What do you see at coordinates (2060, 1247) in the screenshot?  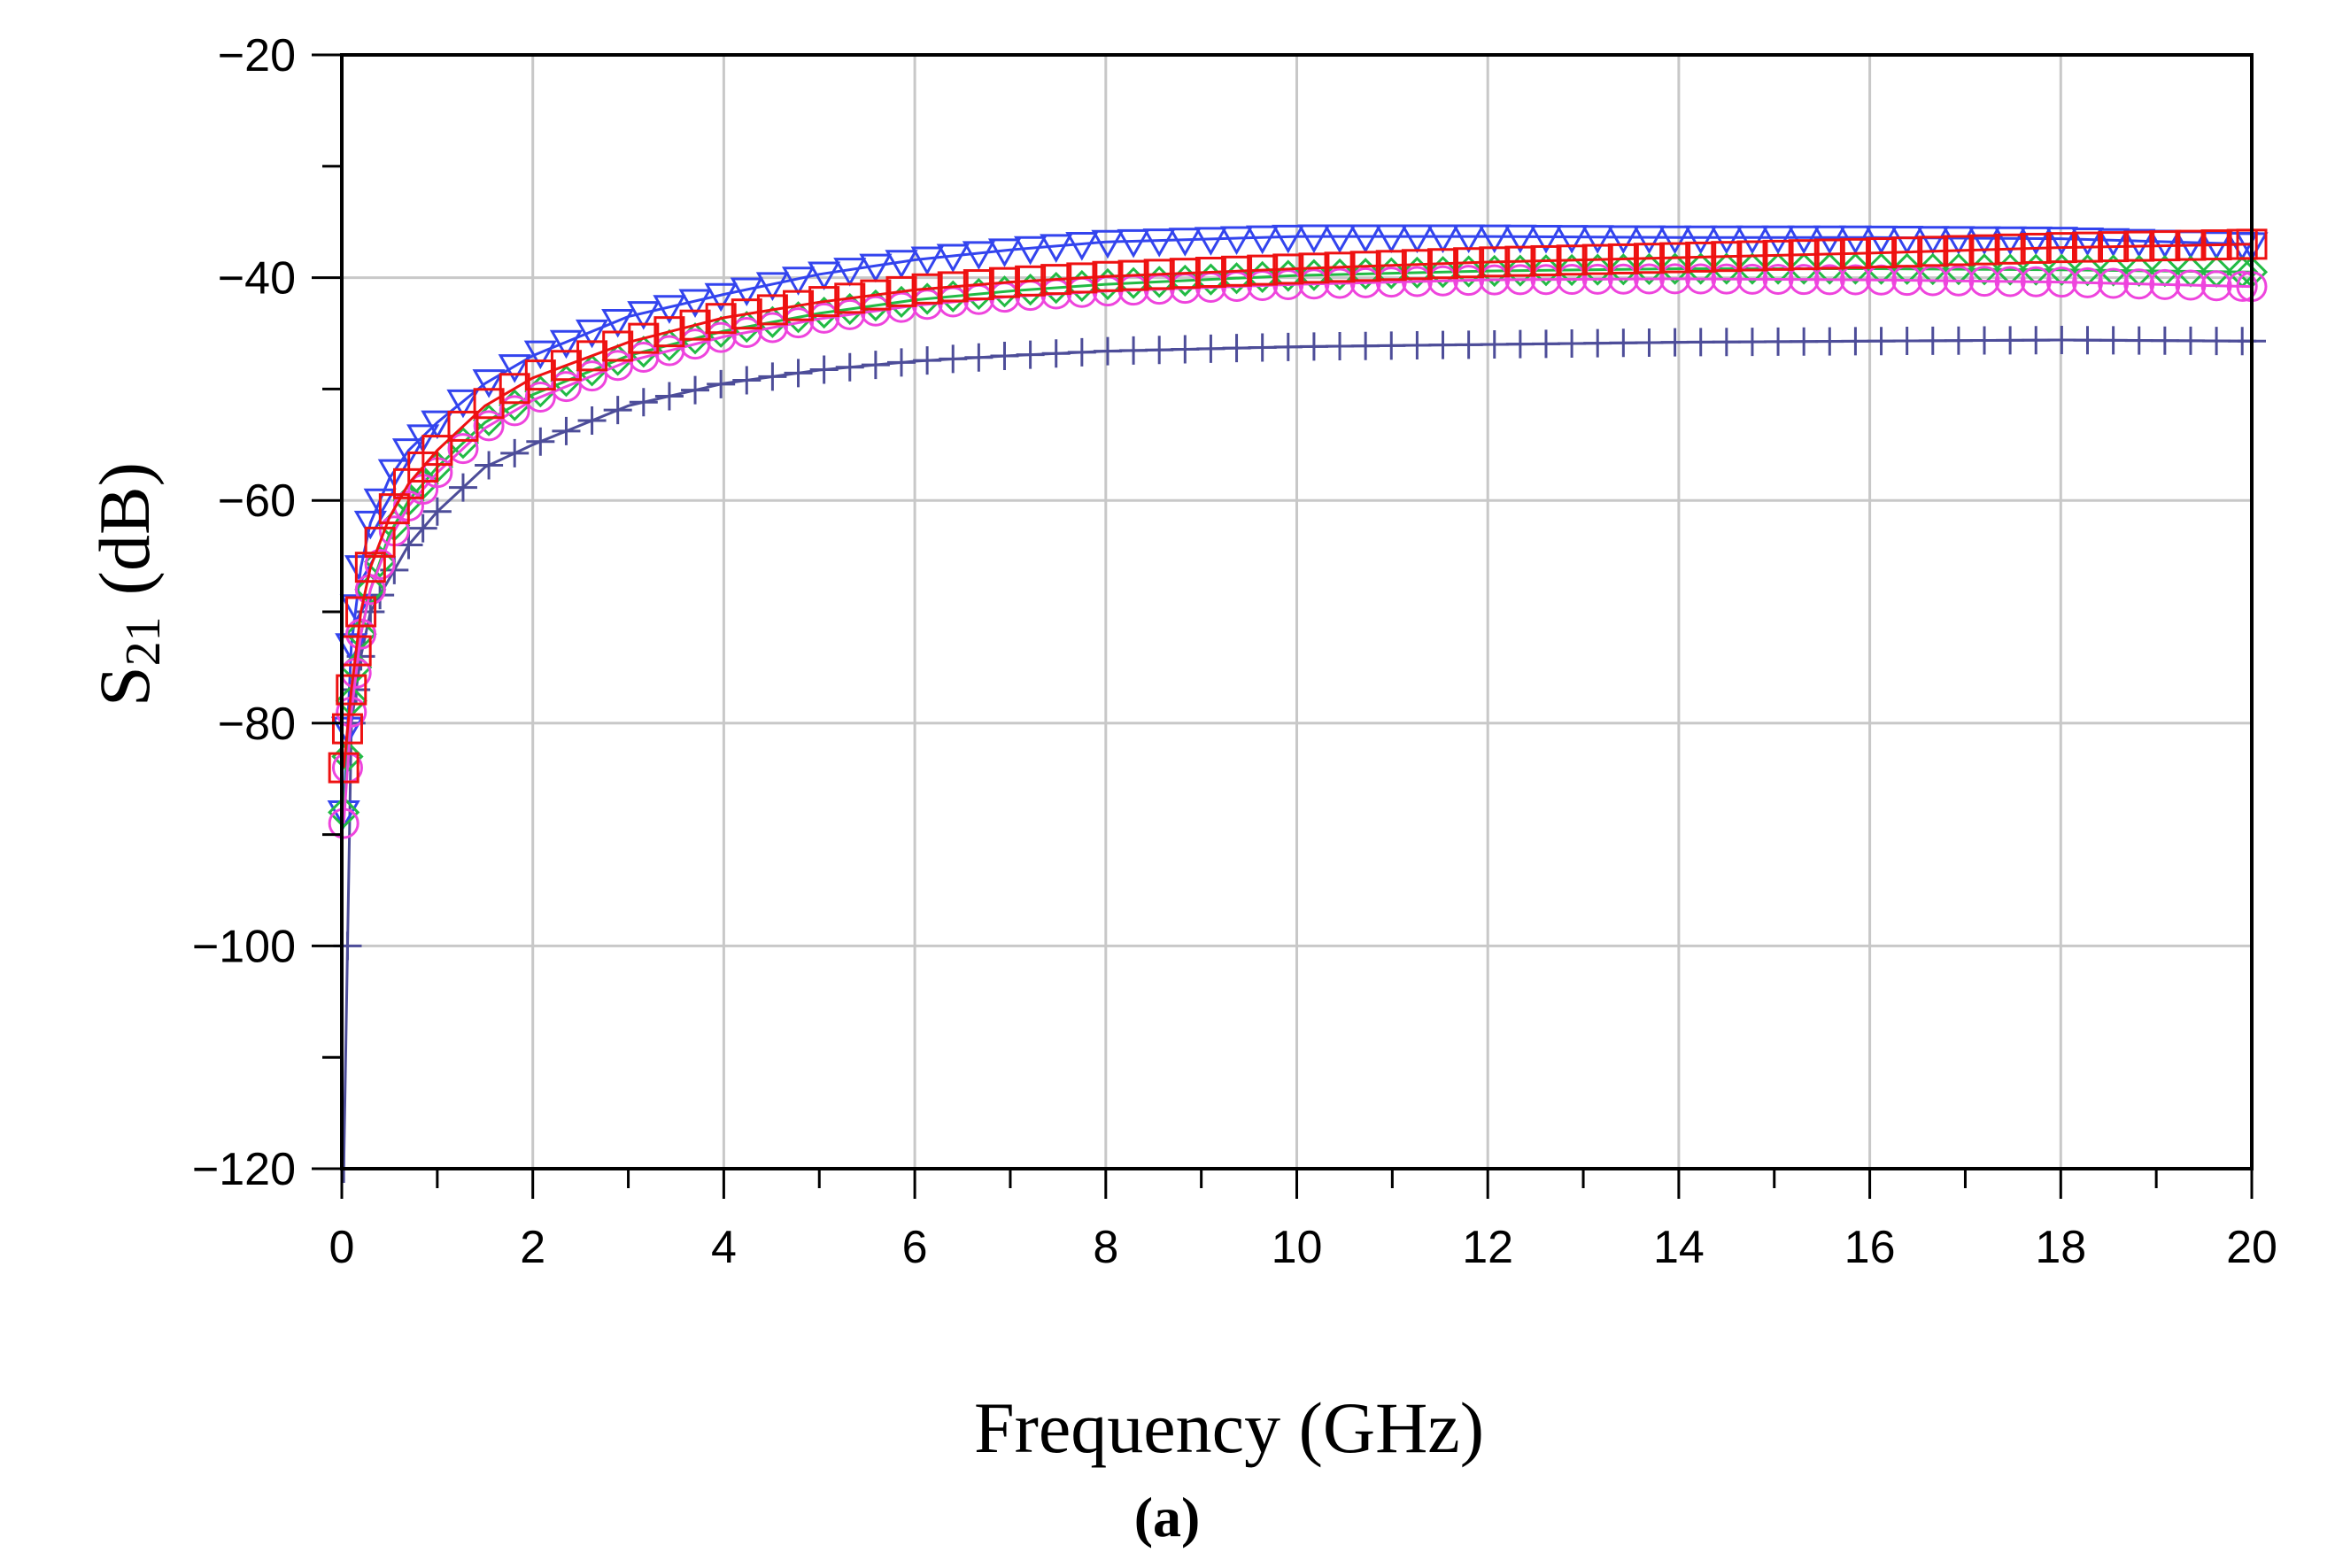 I see `x-tick-label: 18` at bounding box center [2060, 1247].